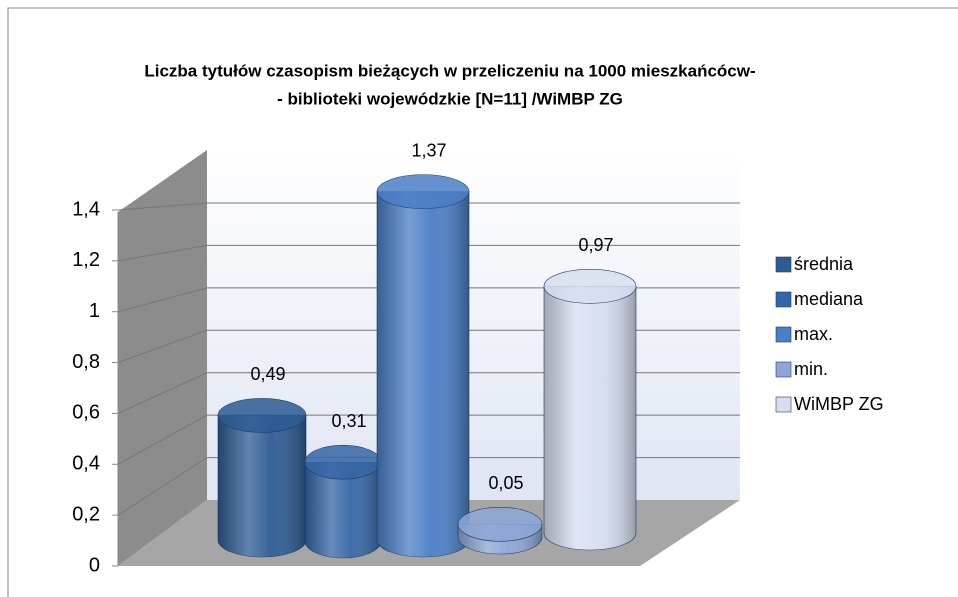  I want to click on value-label: 0,31, so click(348, 421).